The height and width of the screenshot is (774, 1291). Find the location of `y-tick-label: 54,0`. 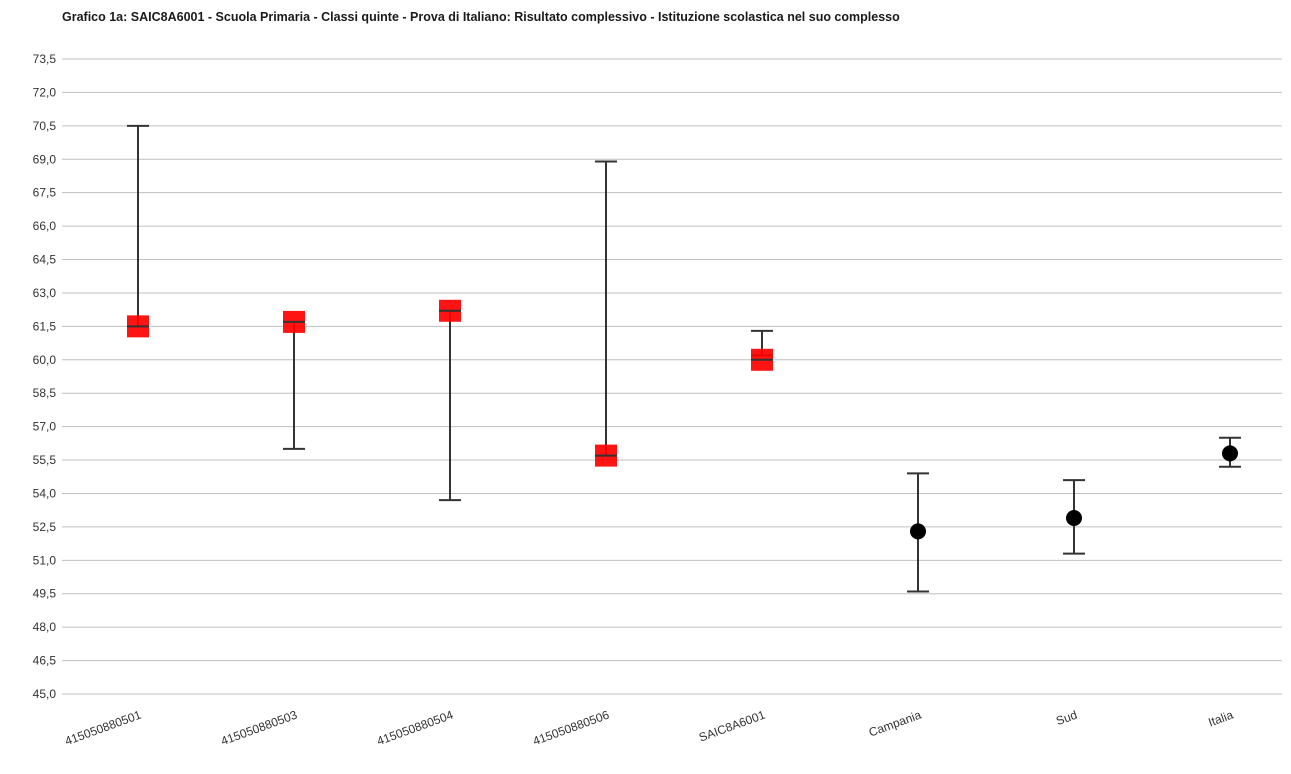

y-tick-label: 54,0 is located at coordinates (45, 493).